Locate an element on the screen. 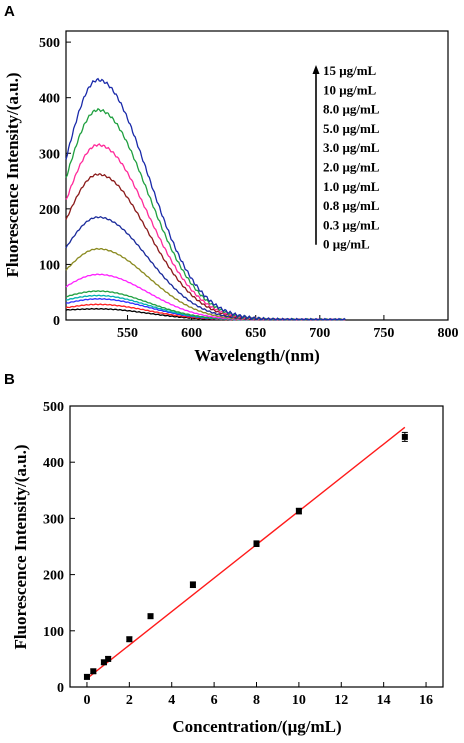 Image resolution: width=464 pixels, height=743 pixels. panel-a-legend-label: 3.0 μg/mL is located at coordinates (351, 147).